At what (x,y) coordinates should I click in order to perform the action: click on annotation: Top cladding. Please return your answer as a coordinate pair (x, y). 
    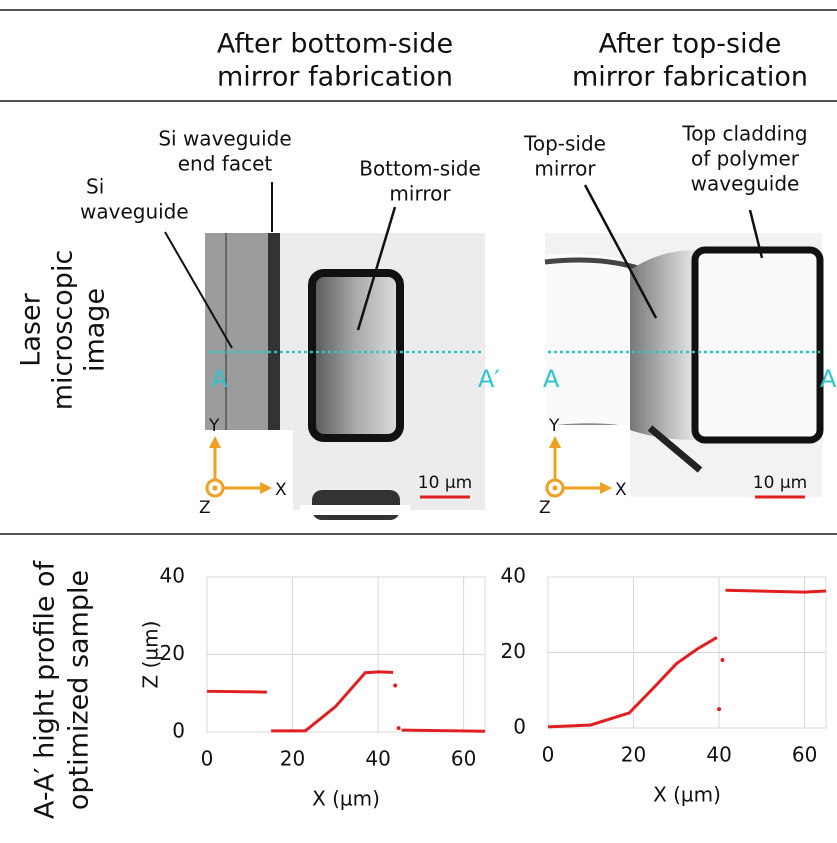
    Looking at the image, I should click on (744, 134).